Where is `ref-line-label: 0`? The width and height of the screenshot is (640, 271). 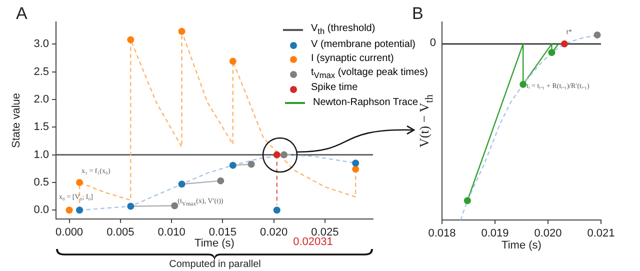 ref-line-label: 0 is located at coordinates (433, 42).